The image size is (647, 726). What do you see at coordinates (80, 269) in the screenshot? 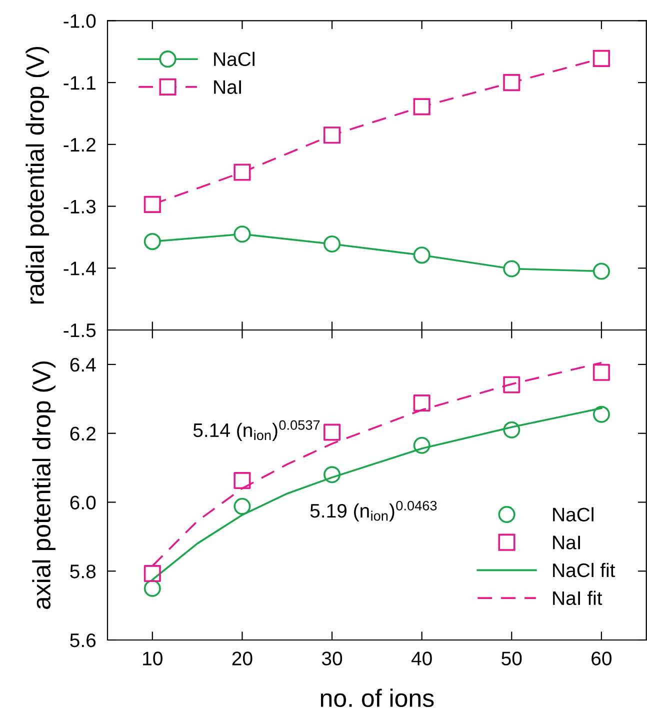
I see `y-tick-label: -1.4` at bounding box center [80, 269].